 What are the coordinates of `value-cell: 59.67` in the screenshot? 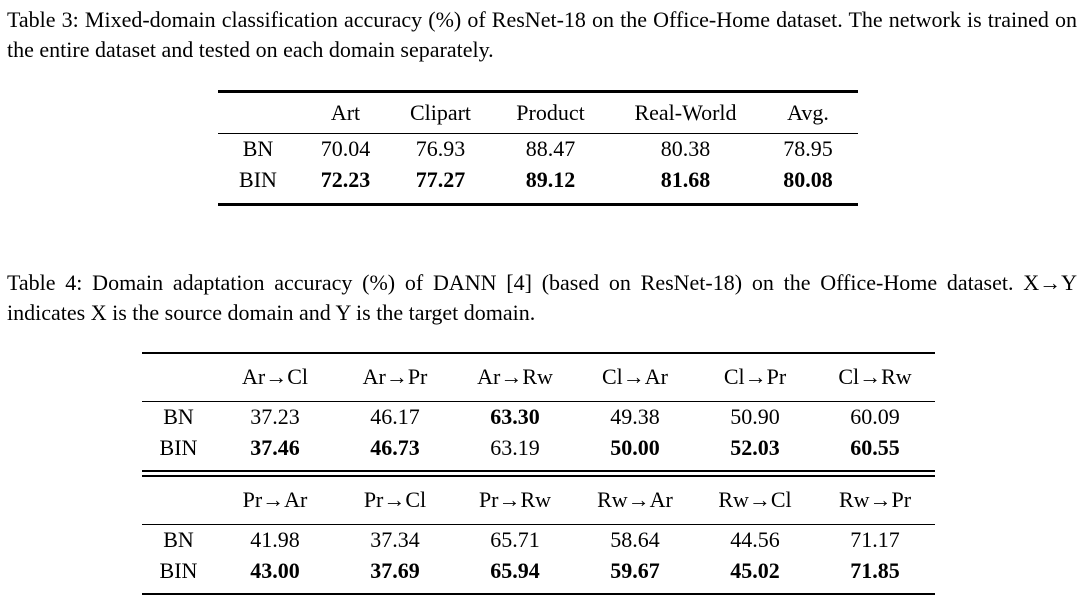 It's located at (635, 570).